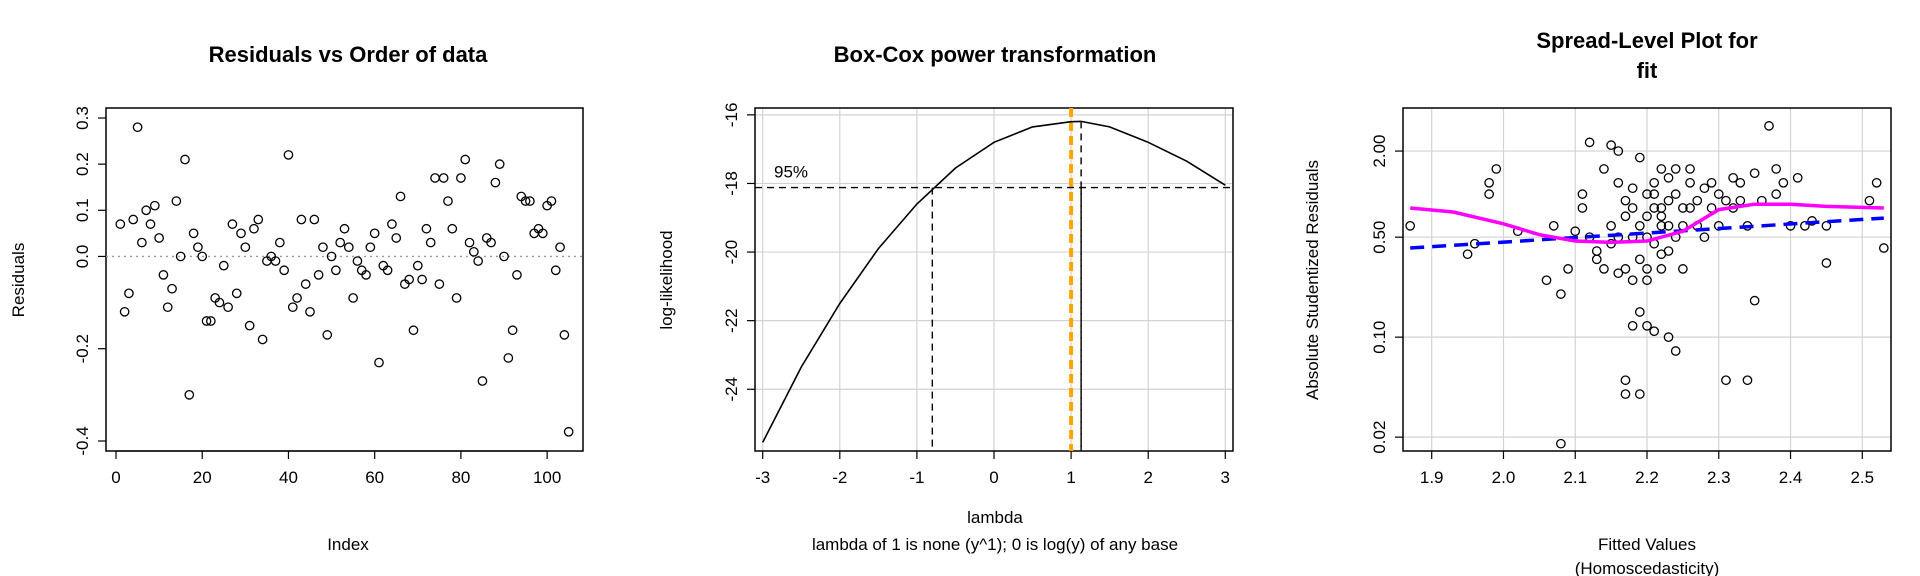 Image resolution: width=1920 pixels, height=576 pixels. I want to click on y-tick-label: -20, so click(731, 252).